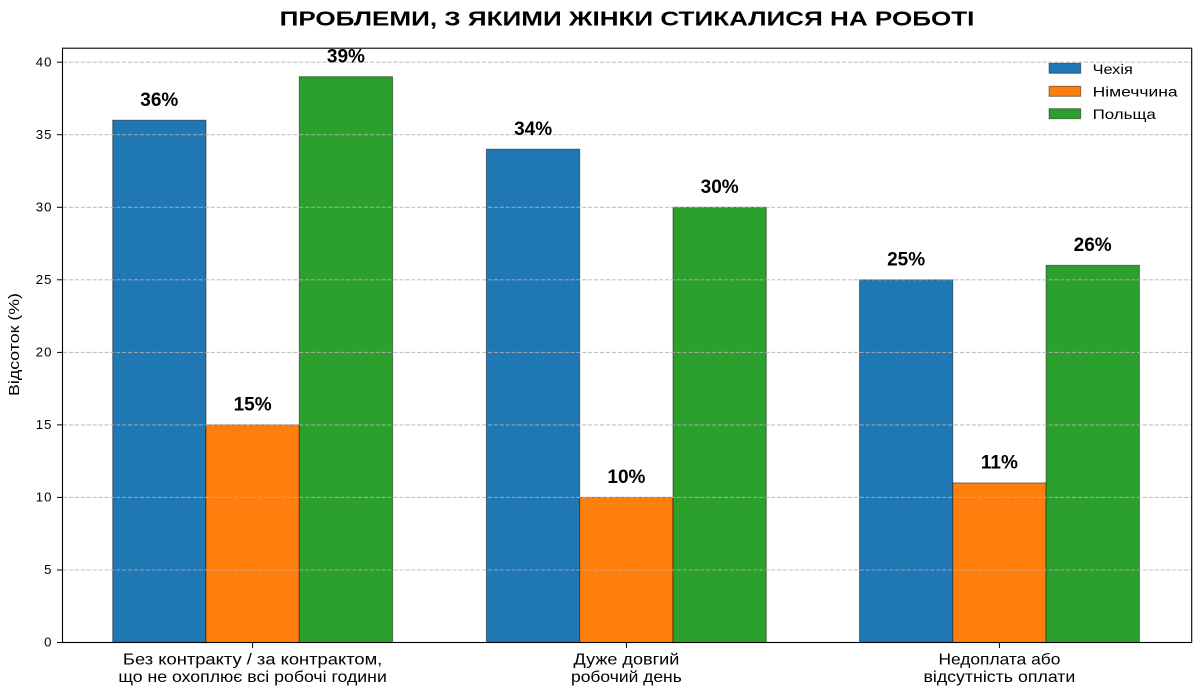 Image resolution: width=1200 pixels, height=696 pixels. Describe the element at coordinates (44, 424) in the screenshot. I see `svg-text: 15` at that location.